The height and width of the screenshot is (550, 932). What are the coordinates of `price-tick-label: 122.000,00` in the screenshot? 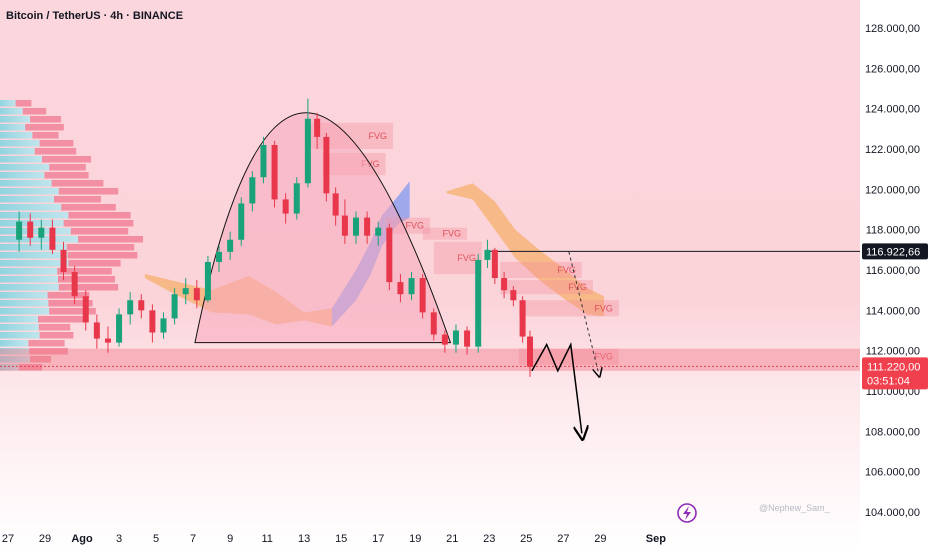 It's located at (892, 150).